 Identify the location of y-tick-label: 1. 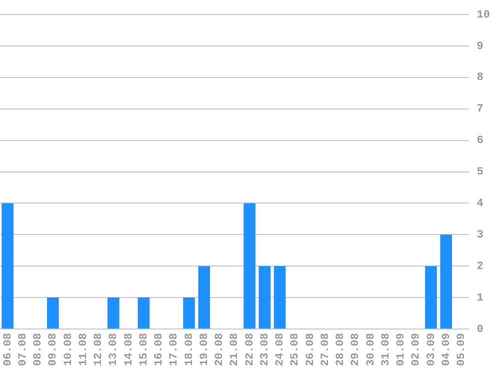
(480, 298).